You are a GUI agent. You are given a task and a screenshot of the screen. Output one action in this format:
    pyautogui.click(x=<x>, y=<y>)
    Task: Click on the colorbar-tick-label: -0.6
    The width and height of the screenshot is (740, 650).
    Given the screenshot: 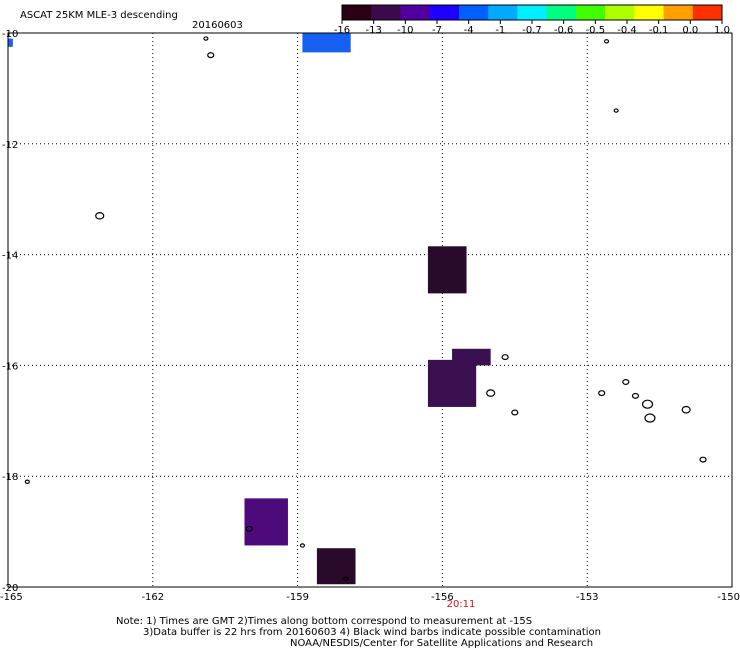 What is the action you would take?
    pyautogui.click(x=564, y=30)
    